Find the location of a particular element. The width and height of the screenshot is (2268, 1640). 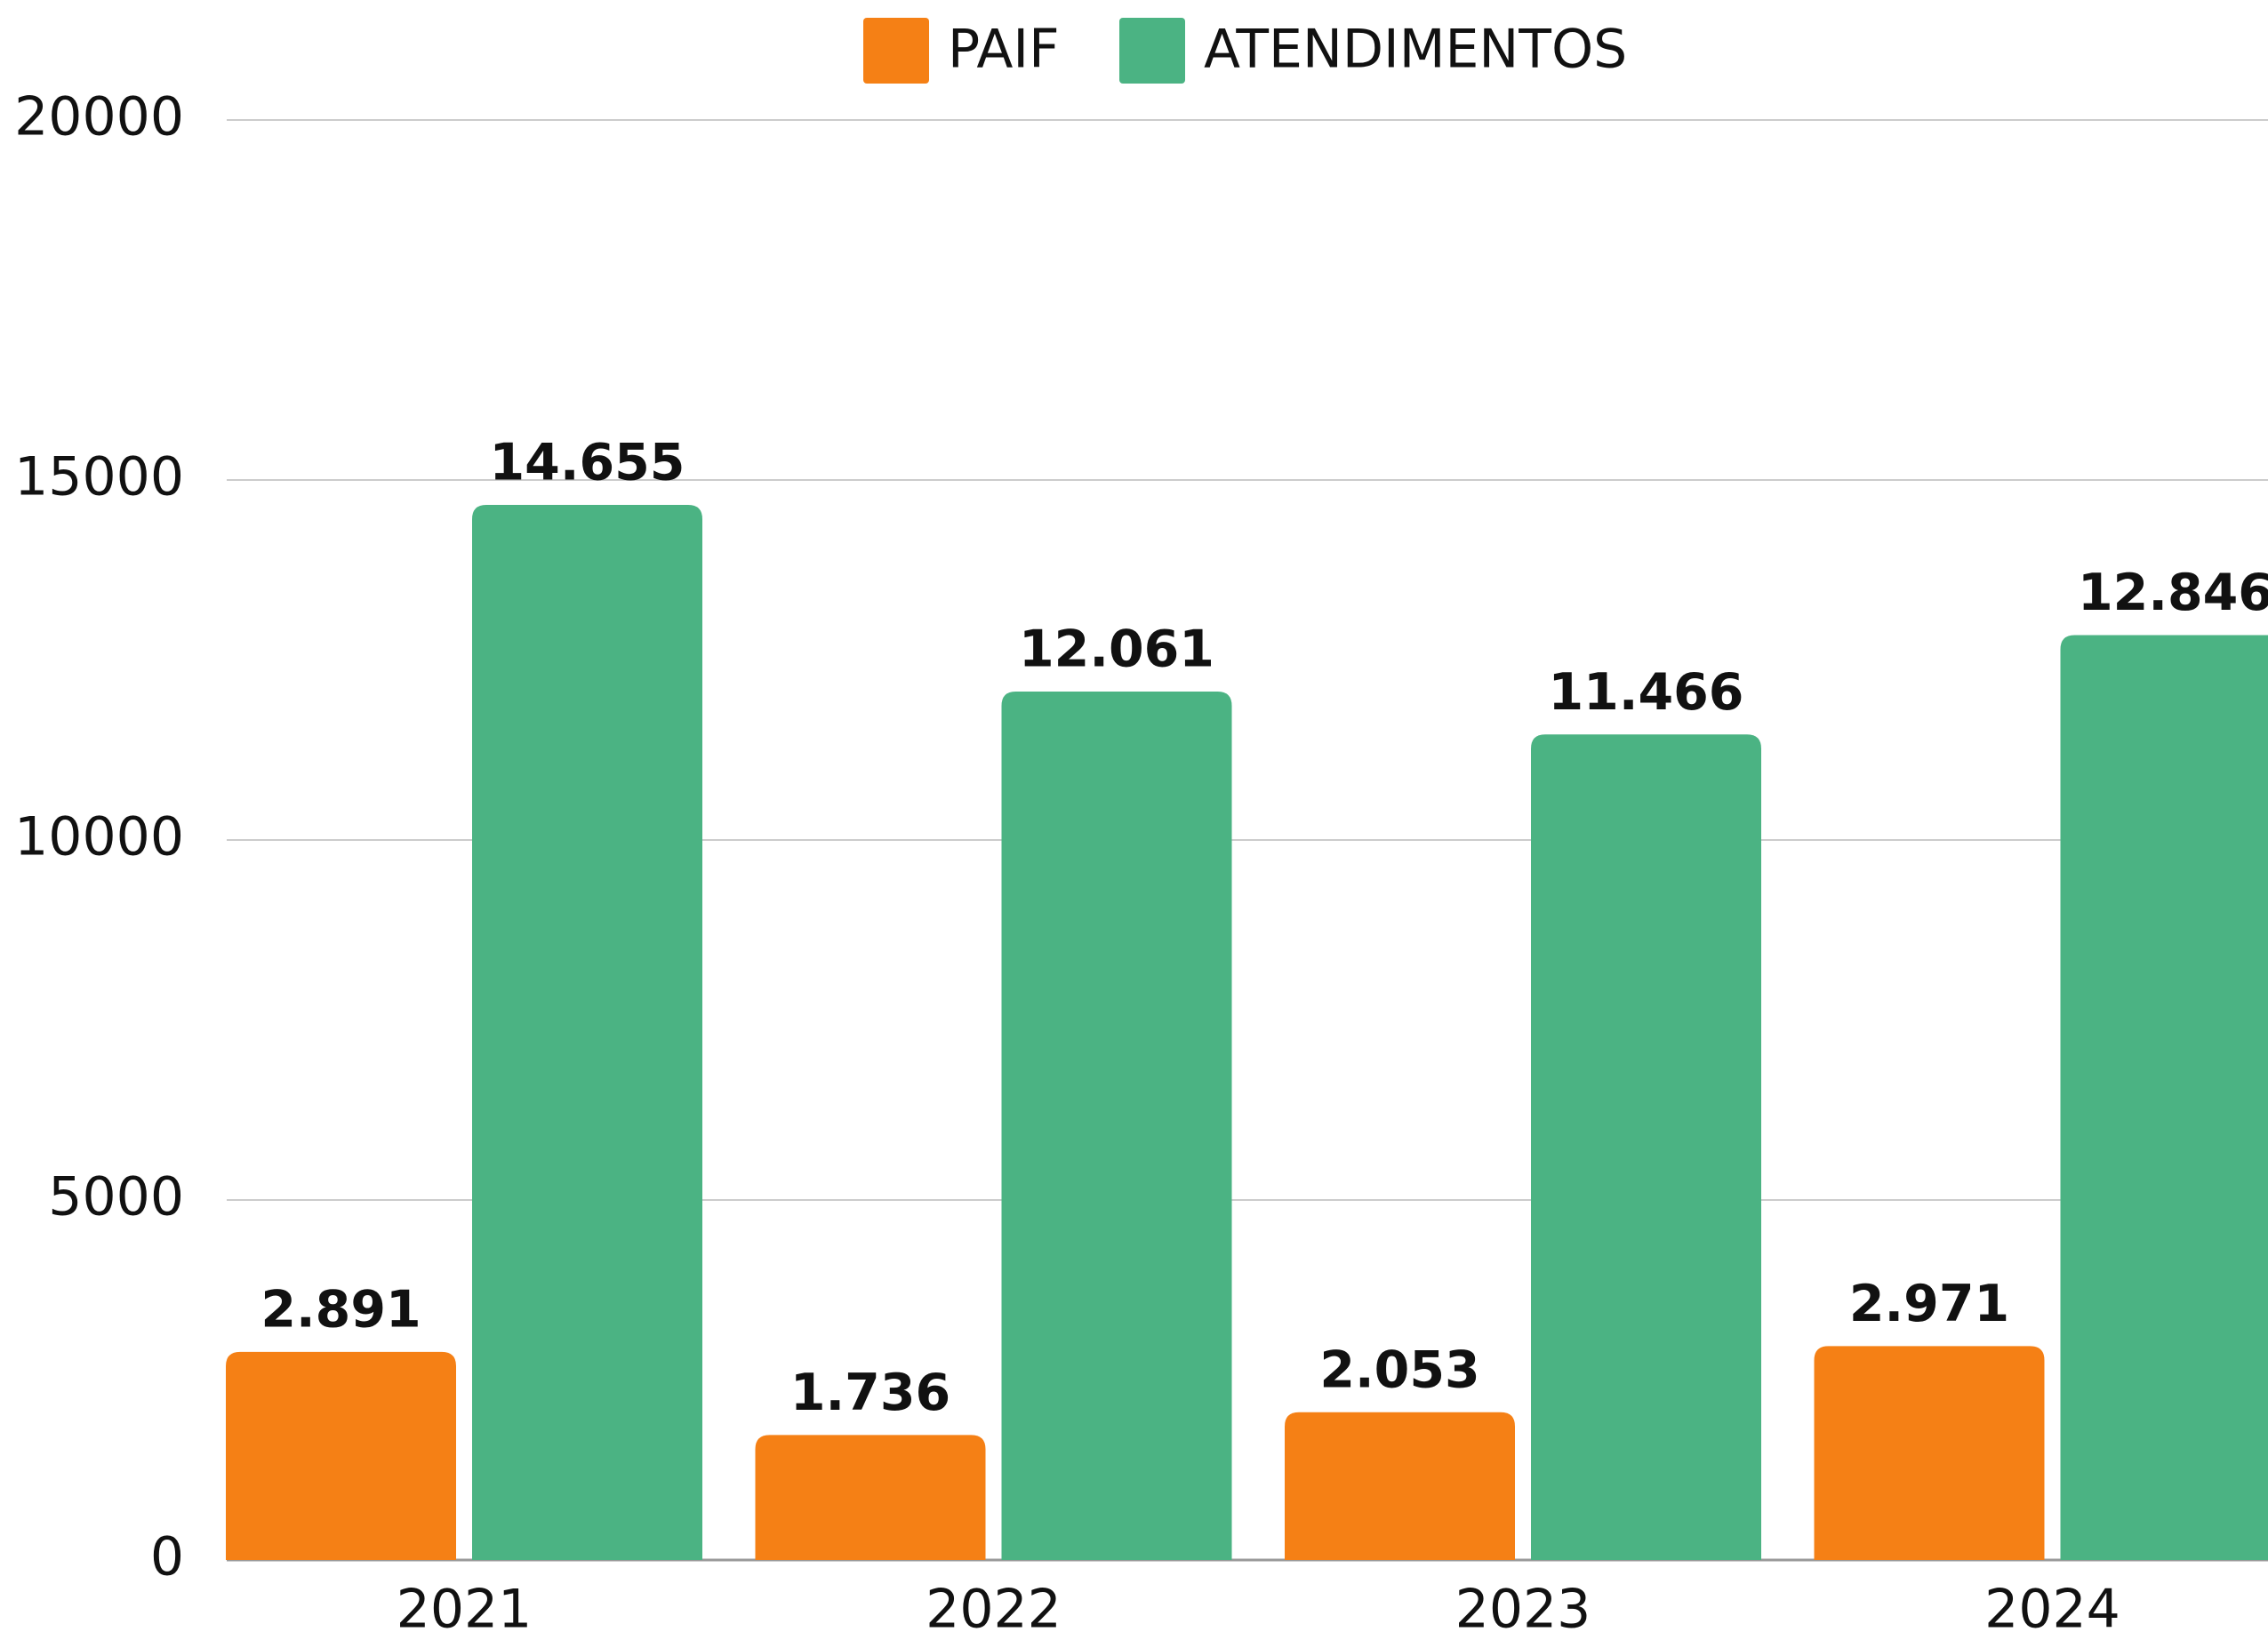

value-label: 1.736 is located at coordinates (870, 1393).